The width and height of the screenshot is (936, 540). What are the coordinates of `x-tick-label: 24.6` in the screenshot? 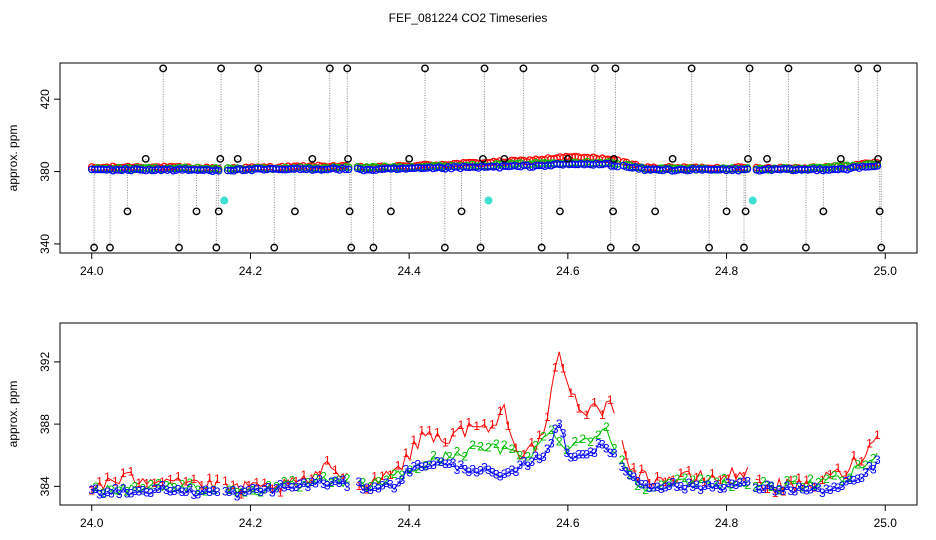 It's located at (568, 523).